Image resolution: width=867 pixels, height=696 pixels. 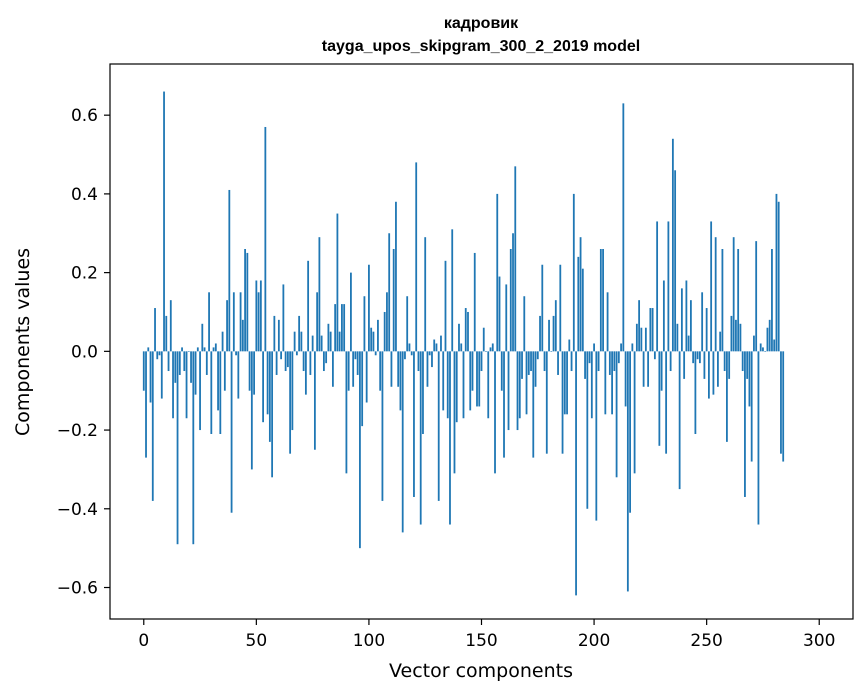 I want to click on y-tick-label: −0.6, so click(x=77, y=589).